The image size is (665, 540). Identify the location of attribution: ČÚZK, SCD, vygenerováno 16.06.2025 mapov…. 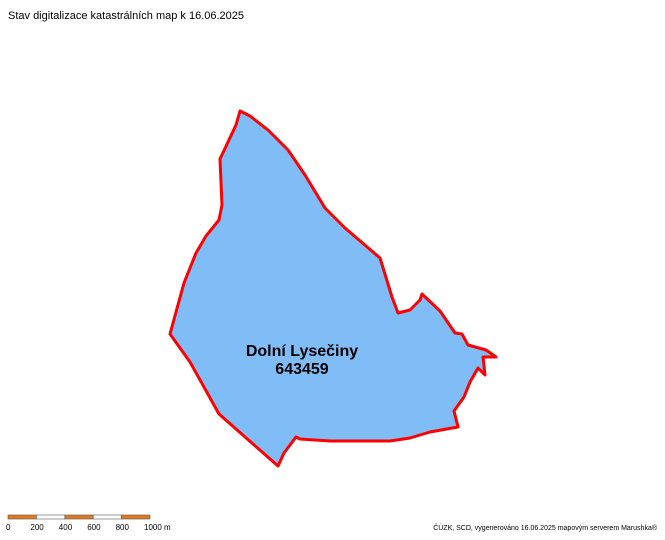
(545, 527).